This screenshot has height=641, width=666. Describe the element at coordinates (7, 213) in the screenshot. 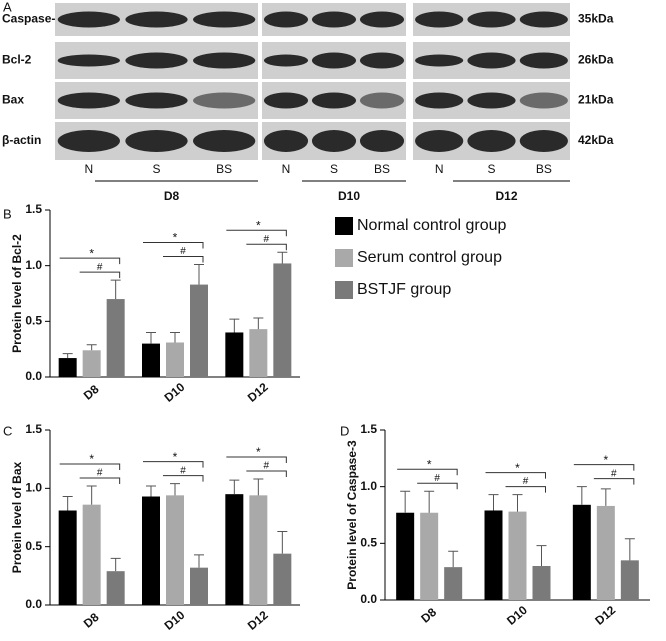

I see `panel-label: B` at that location.